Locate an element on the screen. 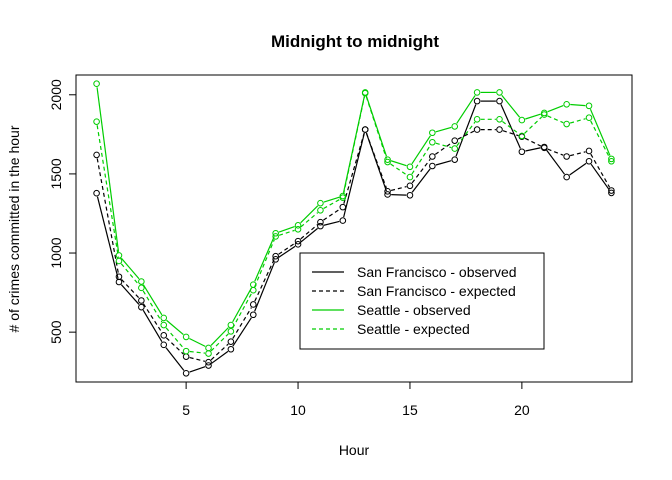  y-tick-label: 1500 is located at coordinates (56, 173).